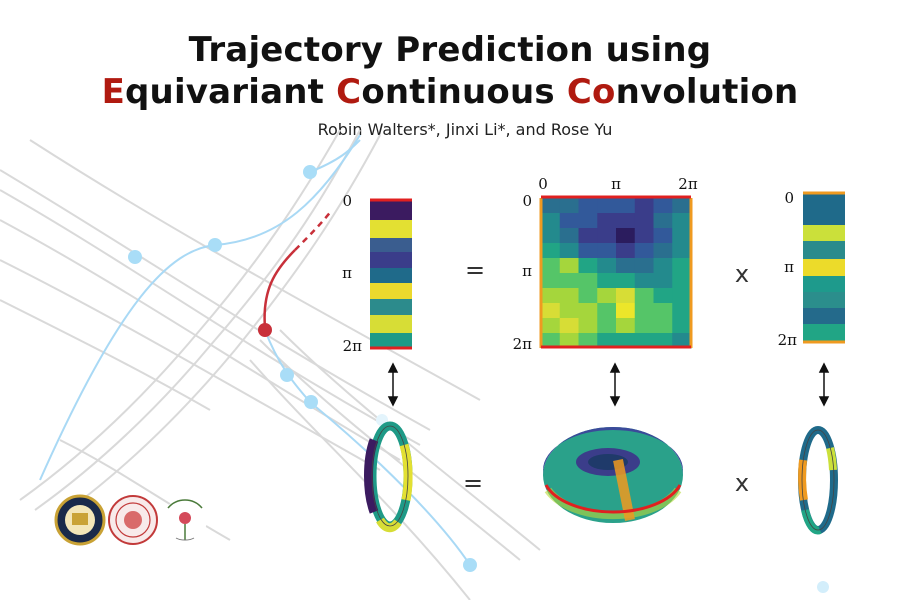 This screenshot has height=600, width=900. Describe the element at coordinates (388, 477) in the screenshot. I see `left-ring` at that location.